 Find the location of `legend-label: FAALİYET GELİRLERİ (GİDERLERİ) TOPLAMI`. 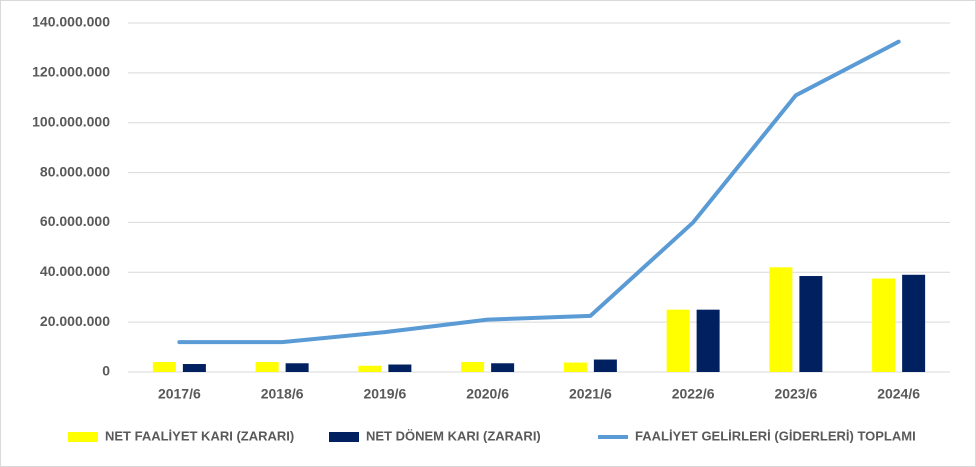

legend-label: FAALİYET GELİRLERİ (GİDERLERİ) TOPLAMI is located at coordinates (775, 435).